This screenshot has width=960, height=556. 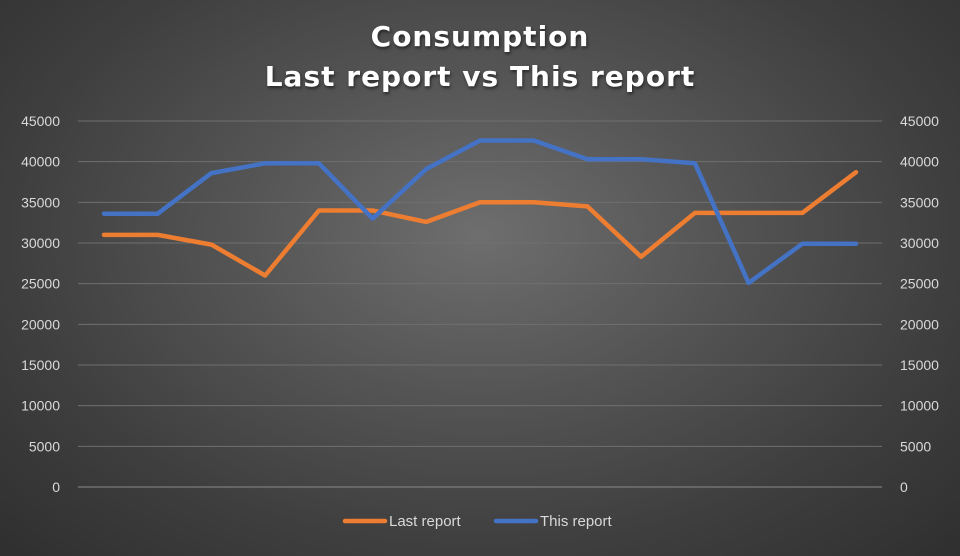 I want to click on y-tick-label-left: 0, so click(x=56, y=487).